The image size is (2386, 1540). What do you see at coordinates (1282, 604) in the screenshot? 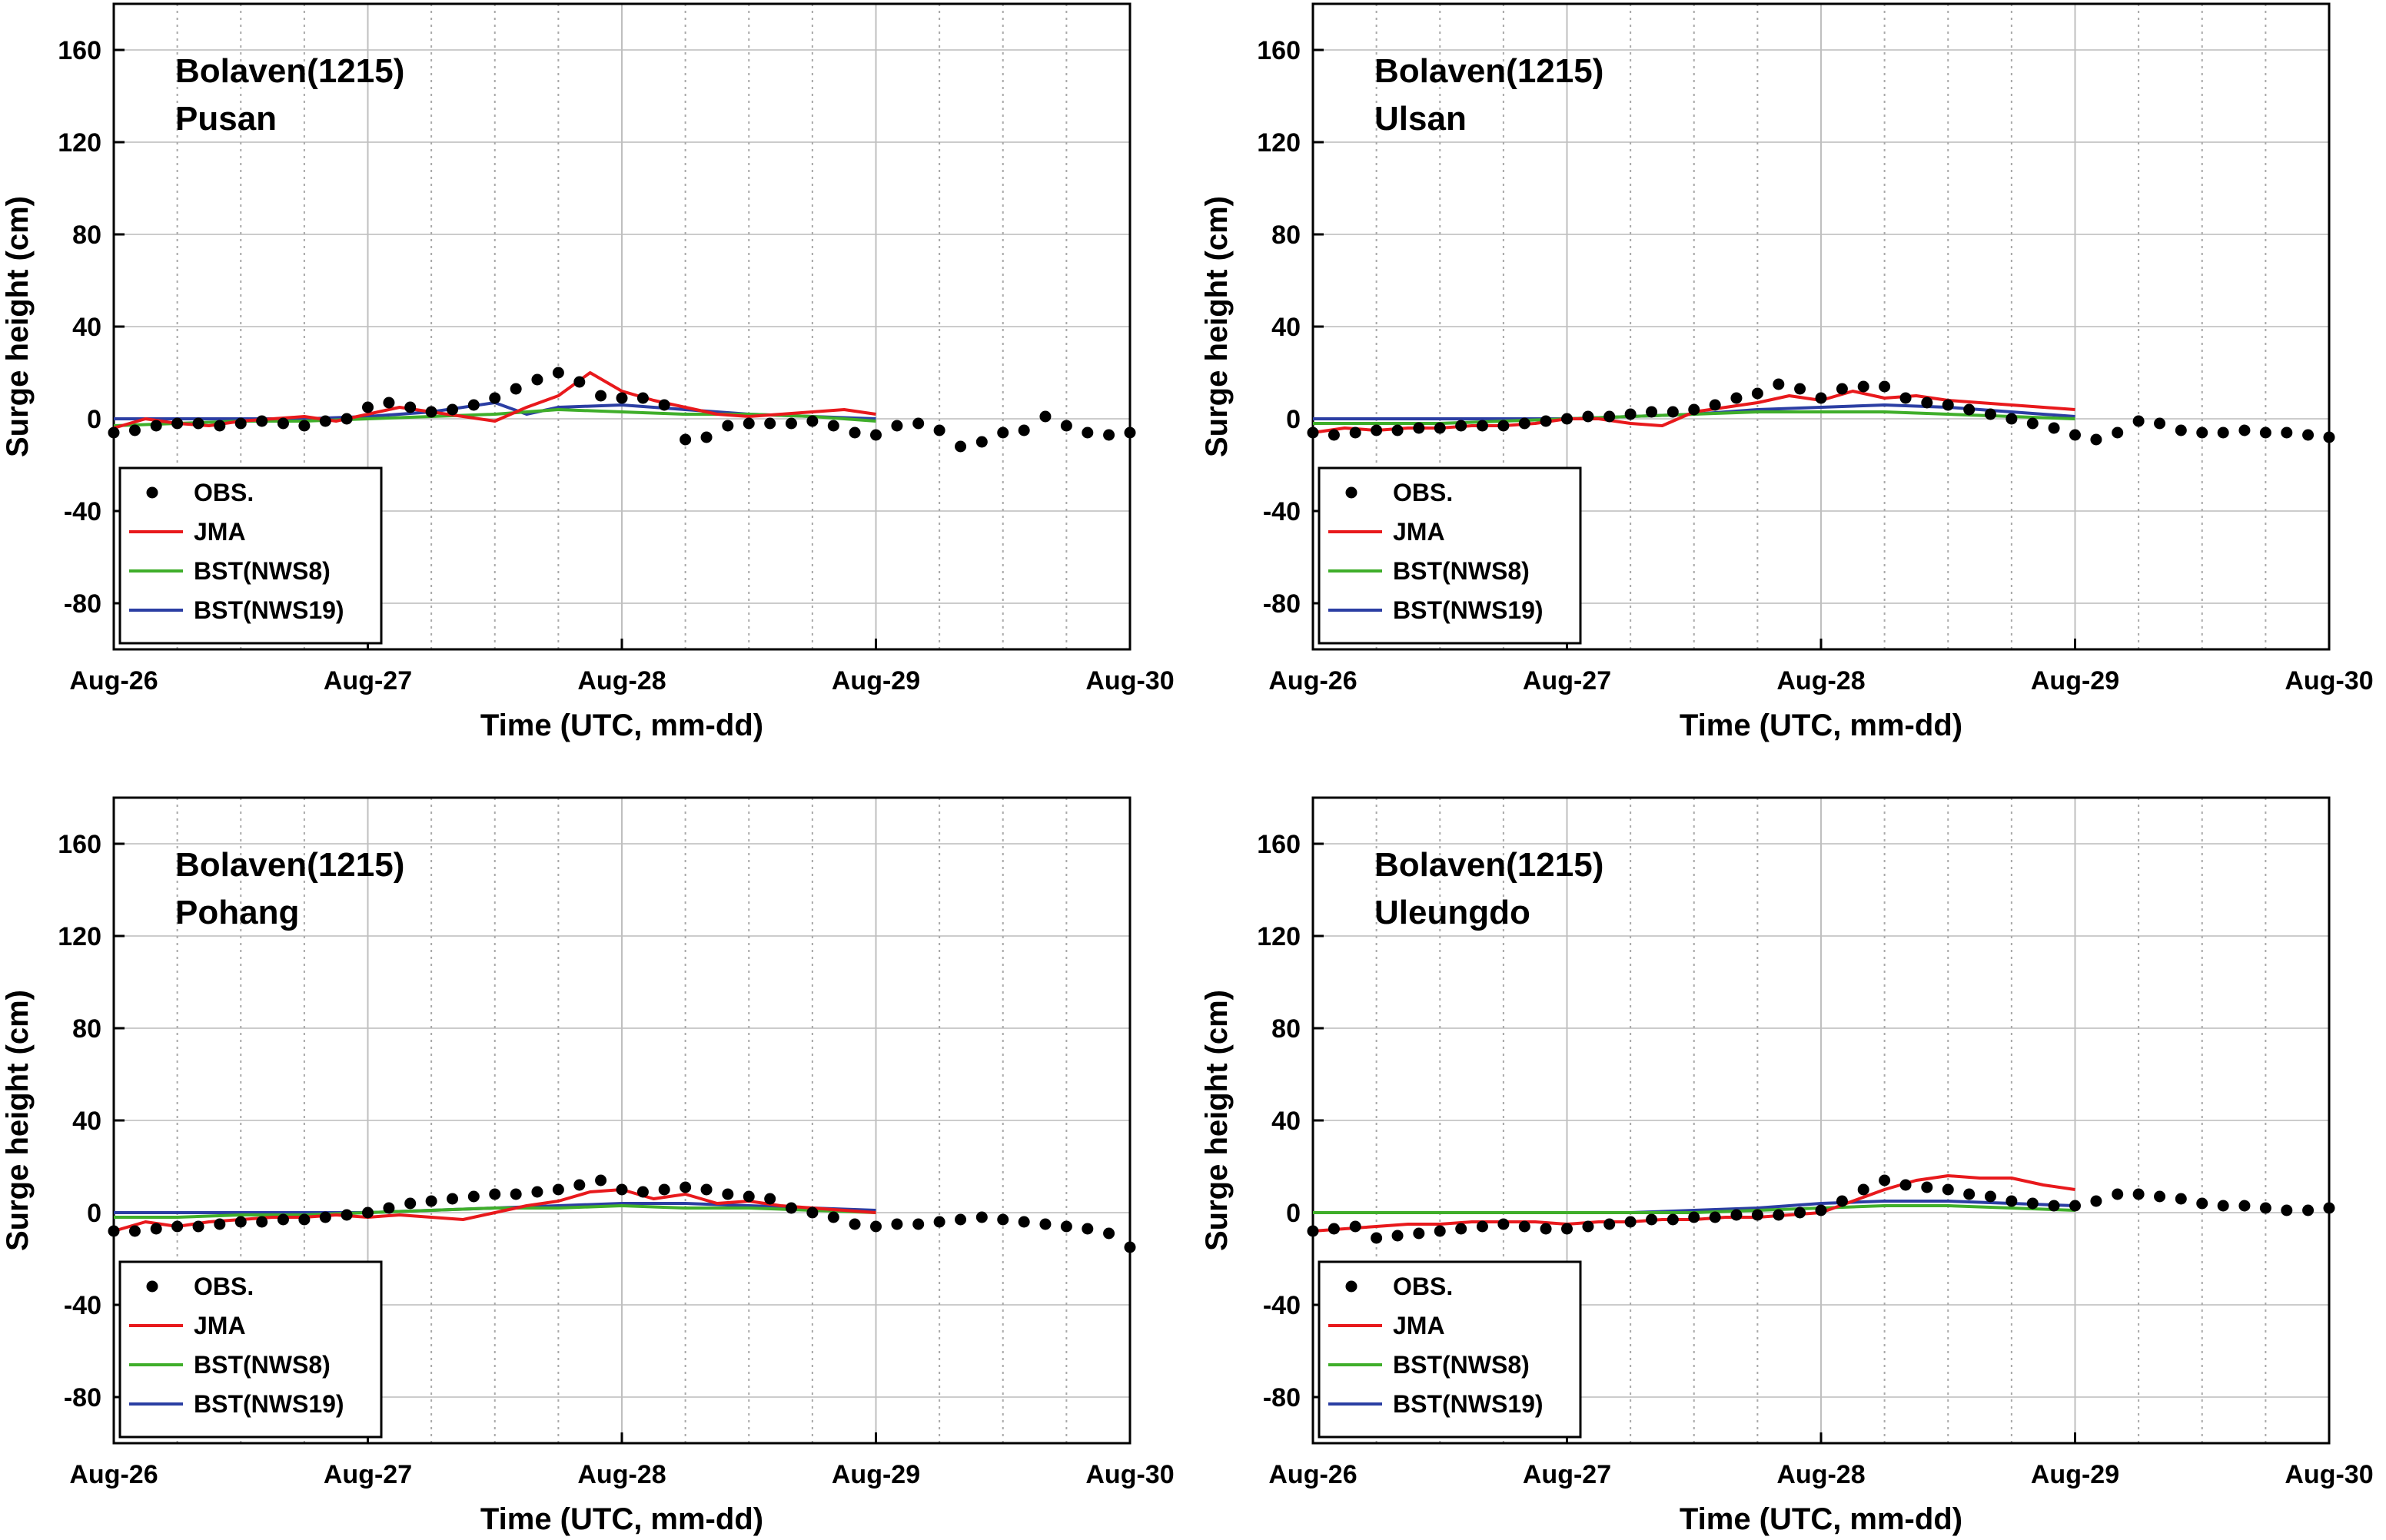
I see `y-tick-label: -80` at bounding box center [1282, 604].